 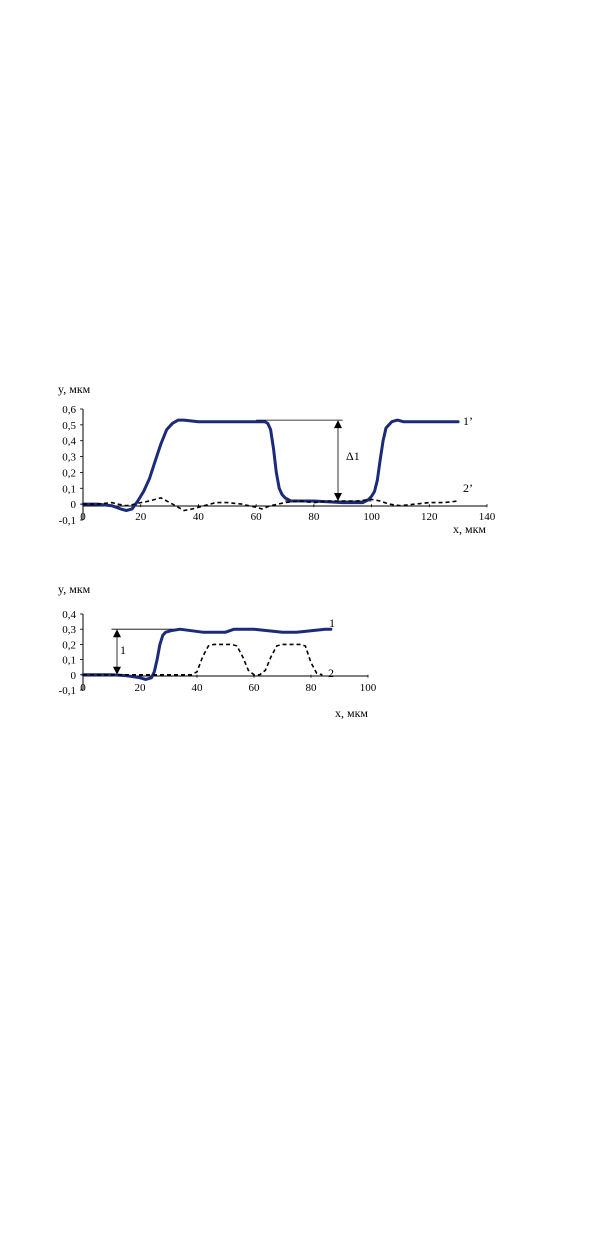 I want to click on series-2-line, so click(x=203, y=659).